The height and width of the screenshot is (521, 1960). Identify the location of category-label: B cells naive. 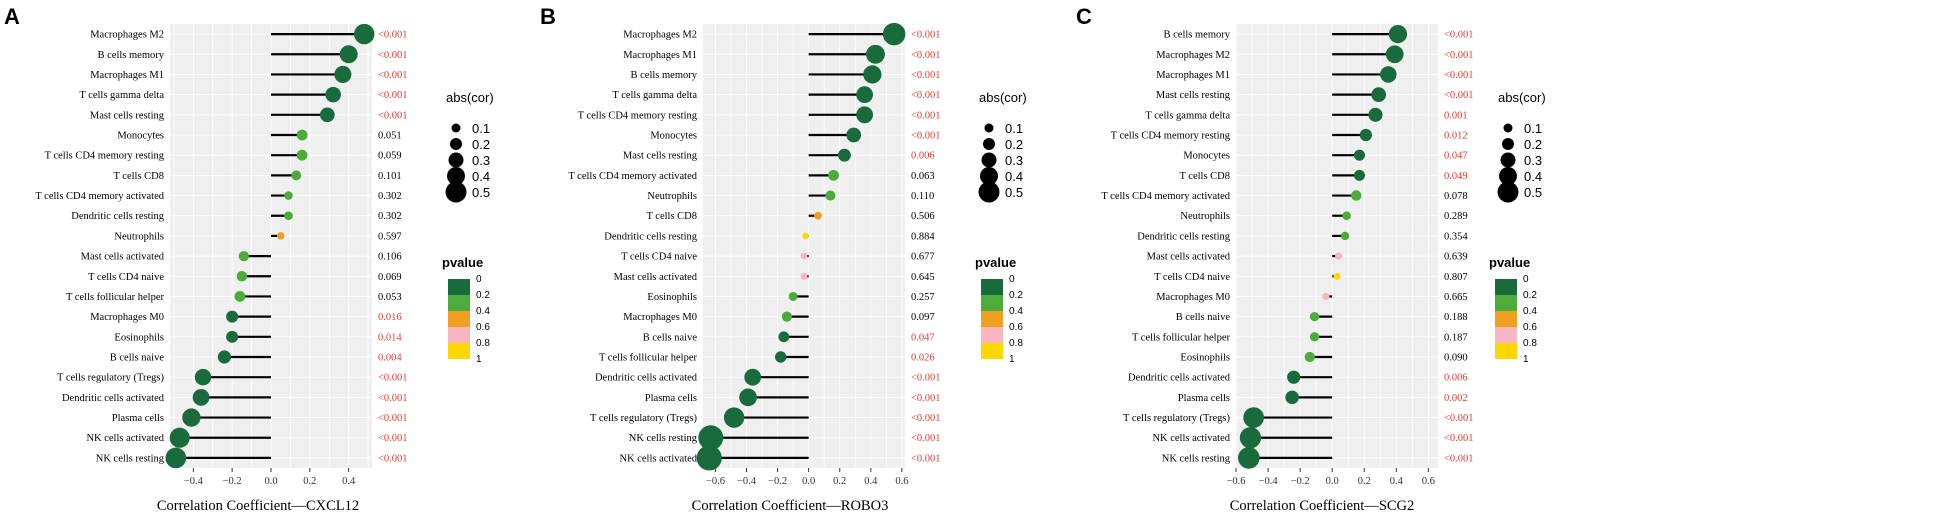
(670, 337).